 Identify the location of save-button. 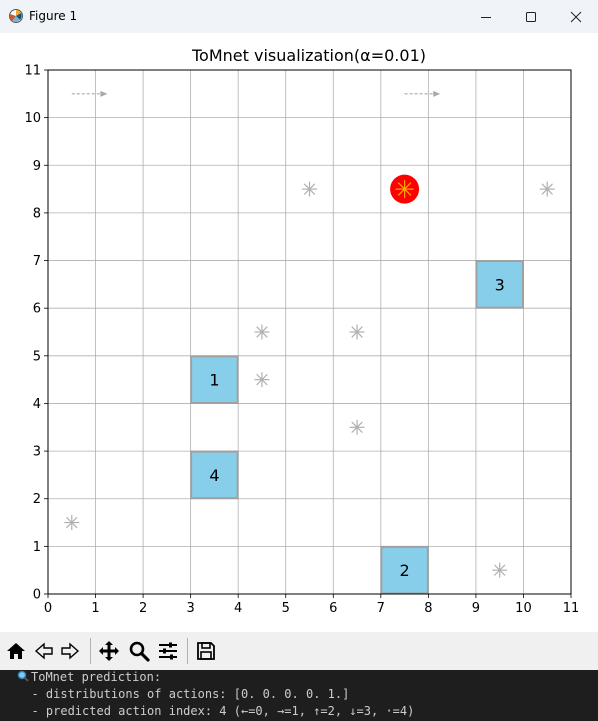
(206, 651).